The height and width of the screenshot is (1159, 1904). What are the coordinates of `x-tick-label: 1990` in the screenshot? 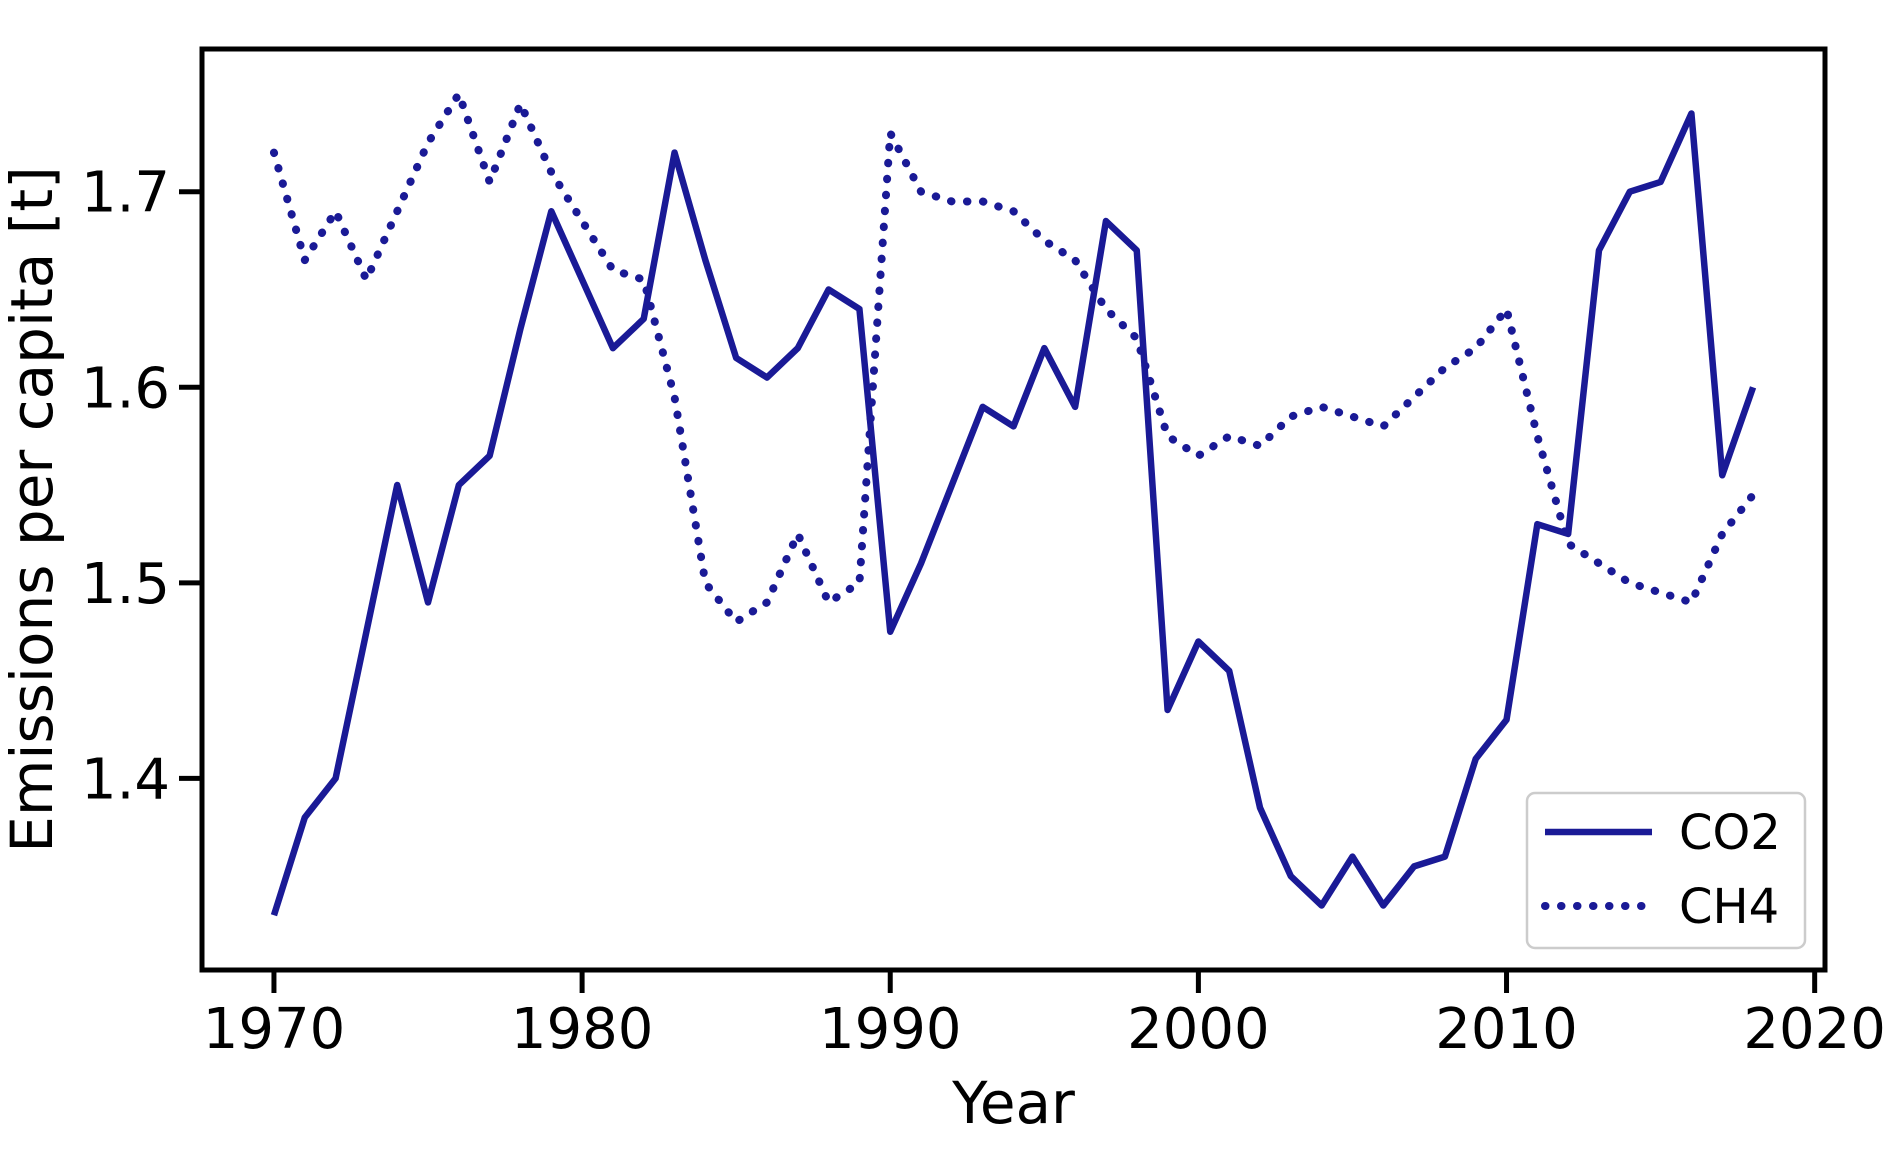 It's located at (890, 1029).